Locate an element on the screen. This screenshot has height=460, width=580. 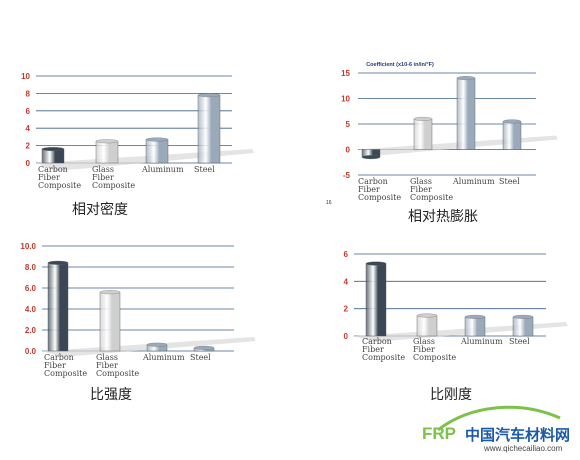
y-tick-label: -5 is located at coordinates (347, 175).